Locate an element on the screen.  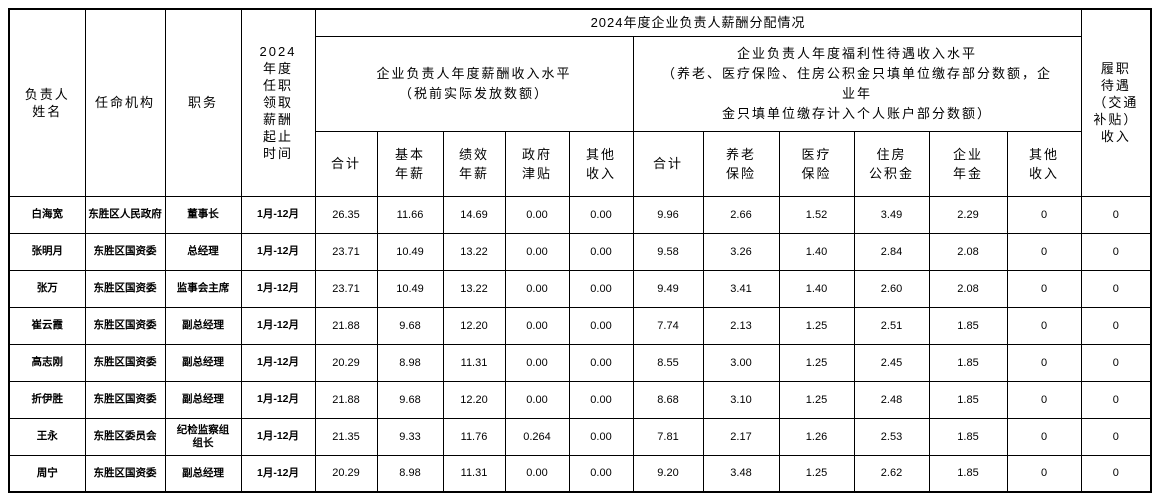
col-header-name: 负责人 姓名 is located at coordinates (47, 102).